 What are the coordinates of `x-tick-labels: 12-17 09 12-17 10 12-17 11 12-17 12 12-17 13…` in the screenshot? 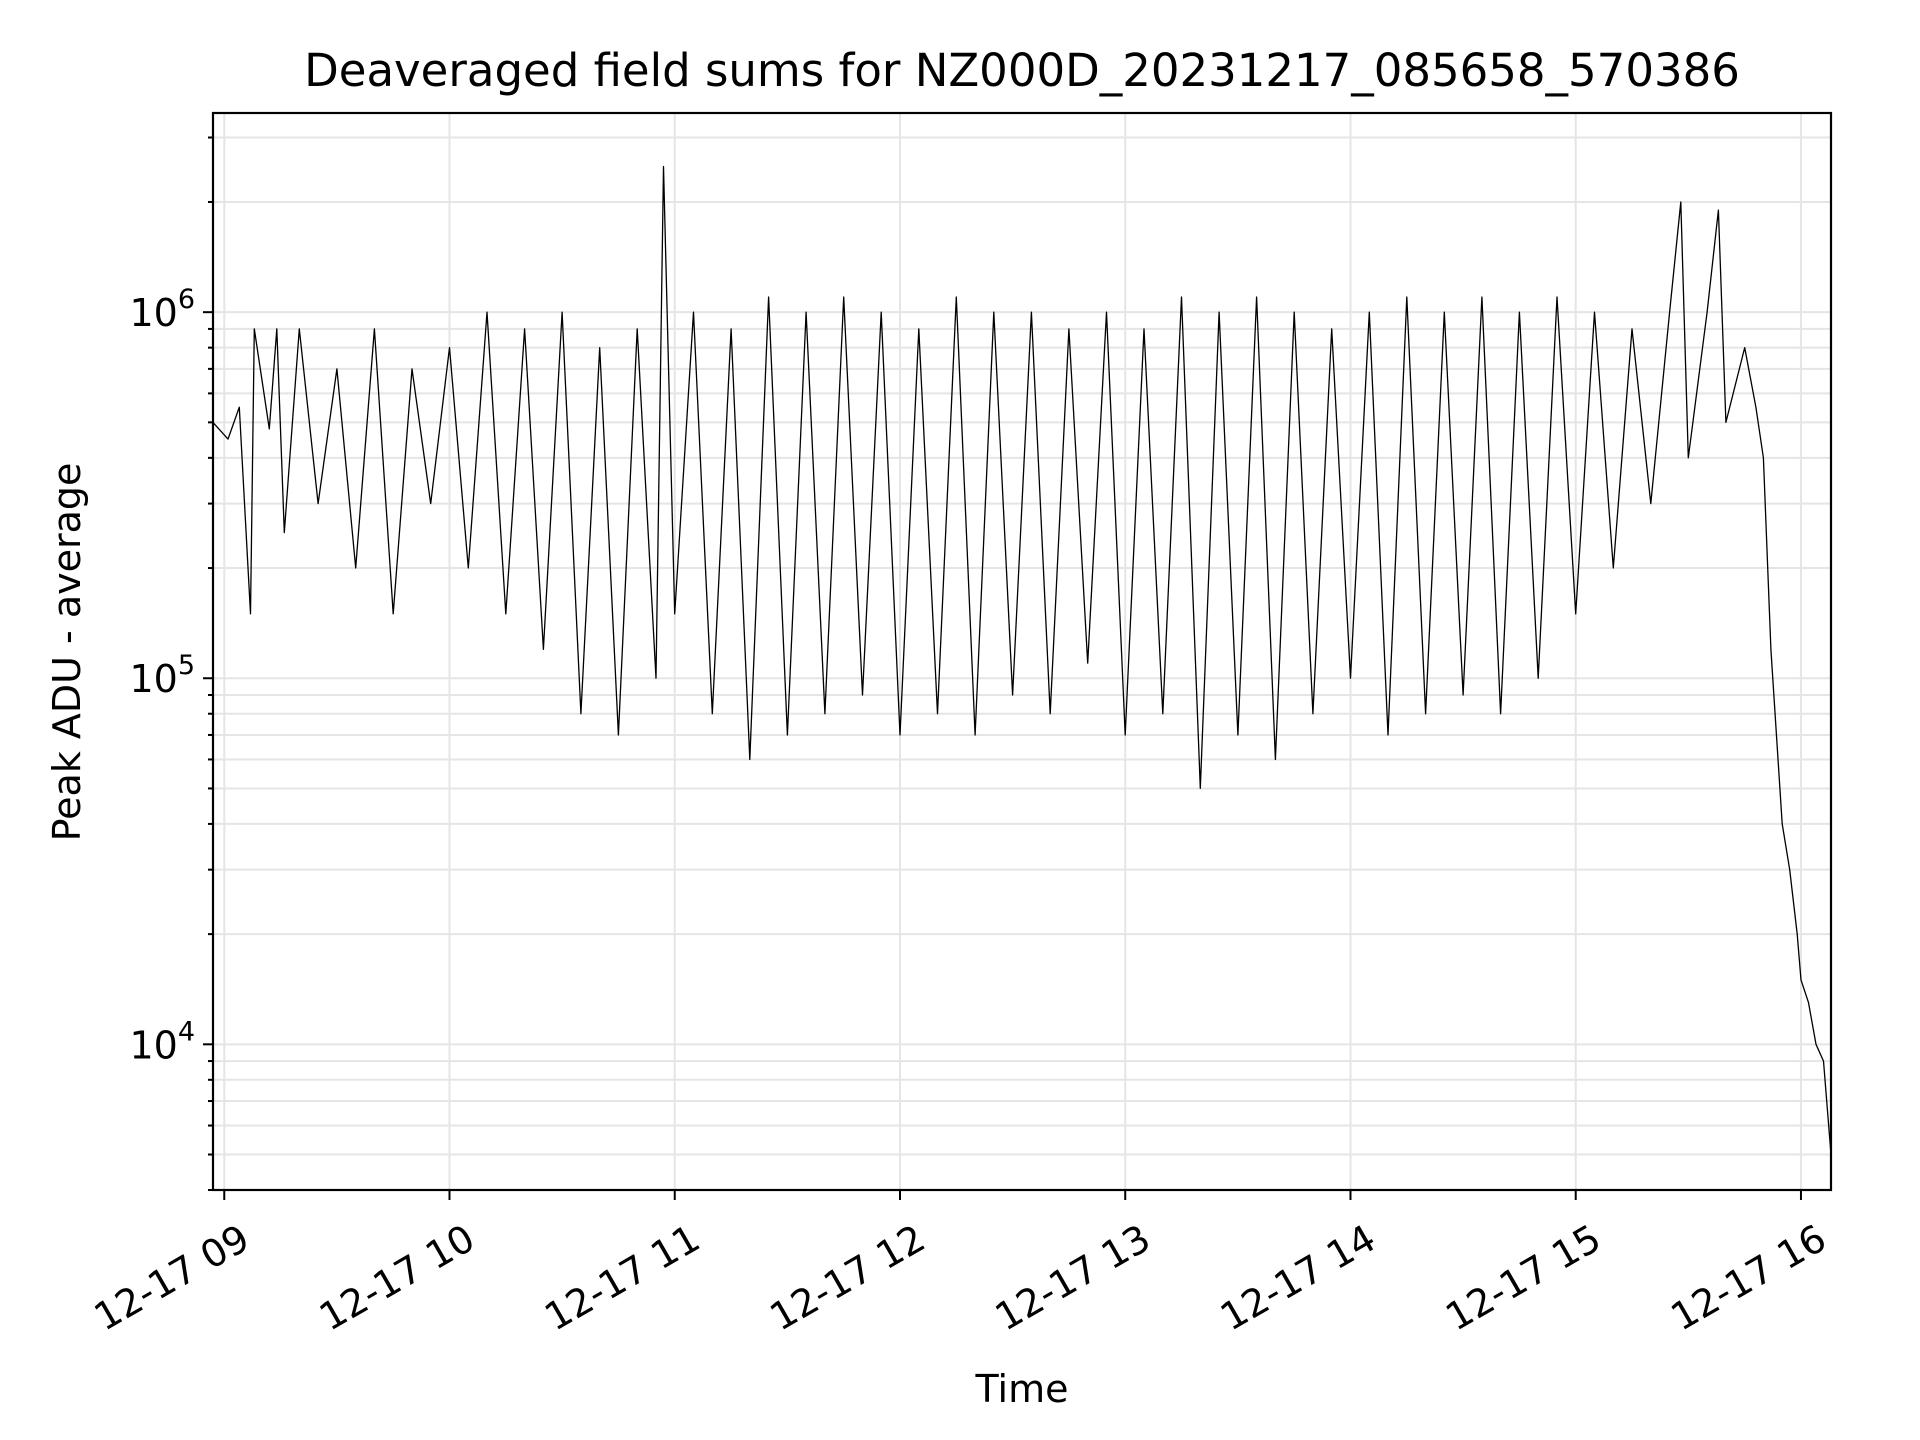 It's located at (960, 1278).